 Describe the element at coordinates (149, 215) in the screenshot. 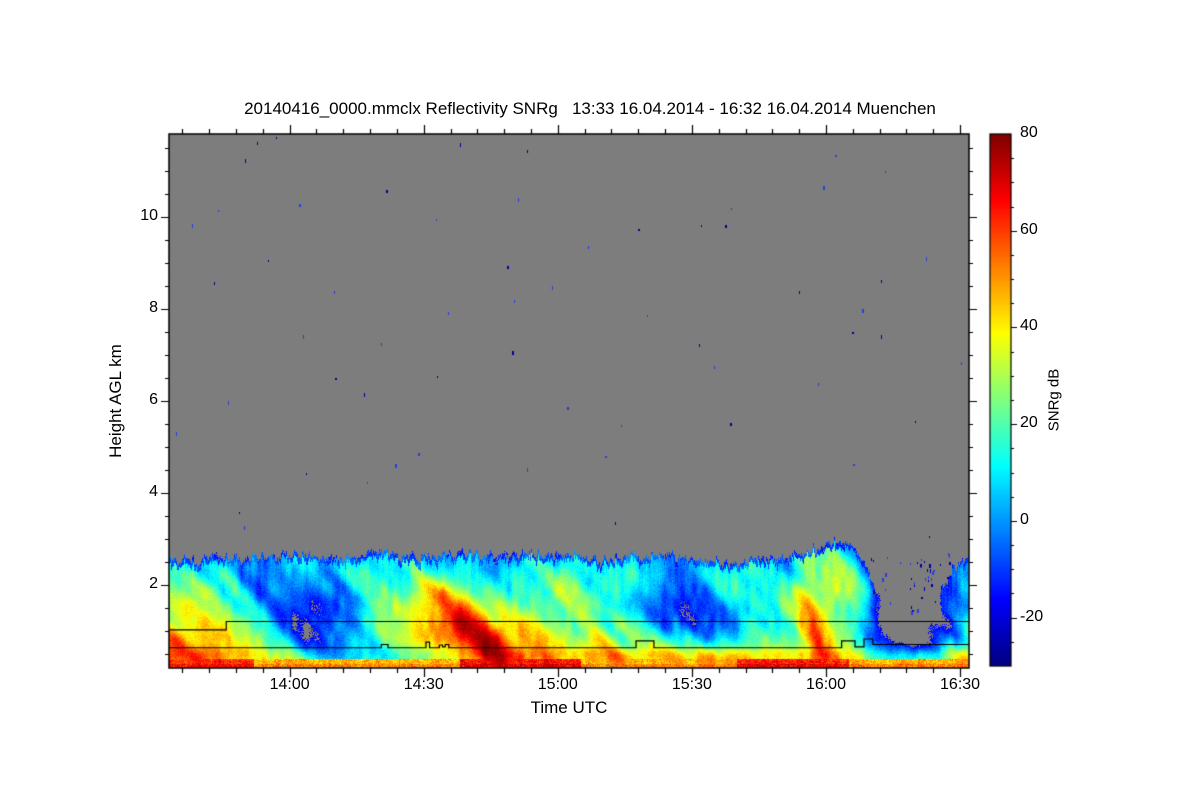

I see `y-tick-label: 10` at that location.